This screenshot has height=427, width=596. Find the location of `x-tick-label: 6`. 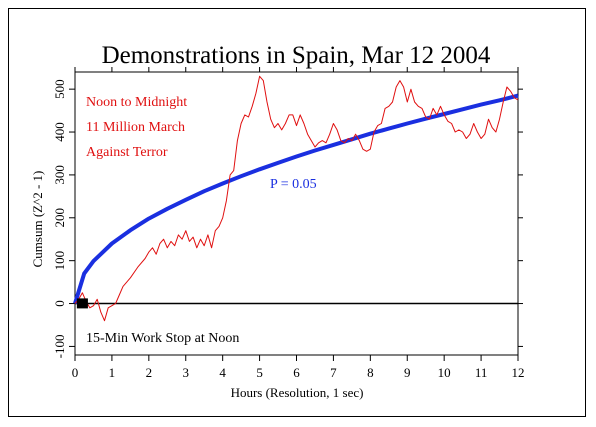

x-tick-label: 6 is located at coordinates (296, 372).